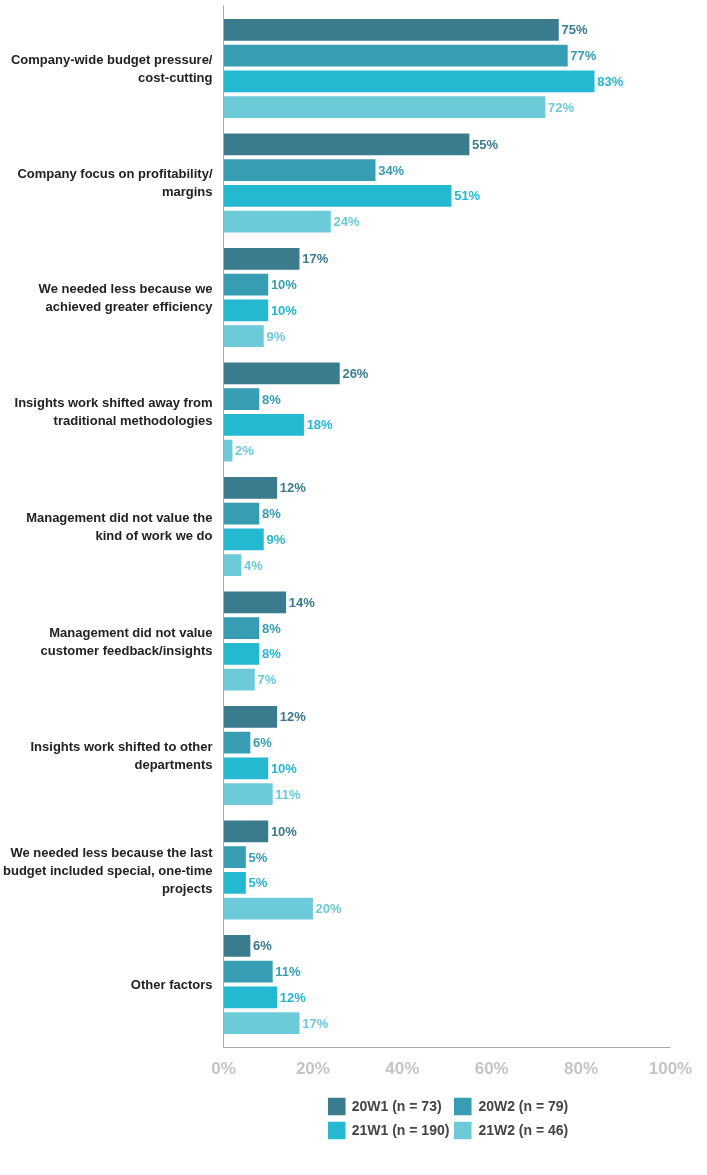  What do you see at coordinates (329, 909) in the screenshot?
I see `data-label: 20%` at bounding box center [329, 909].